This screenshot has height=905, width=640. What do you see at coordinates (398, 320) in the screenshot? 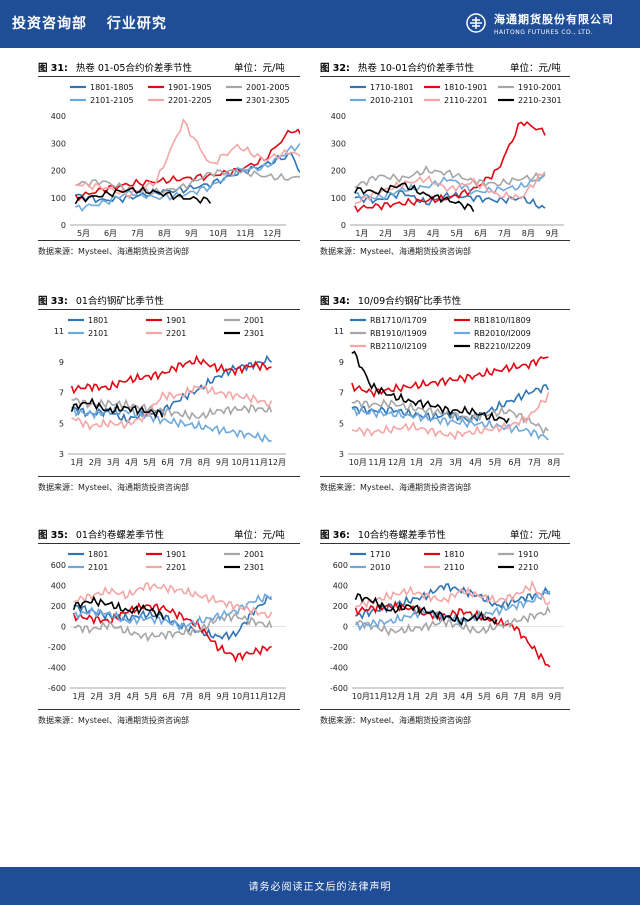
I see `legend-label: RB1710/I1709` at bounding box center [398, 320].